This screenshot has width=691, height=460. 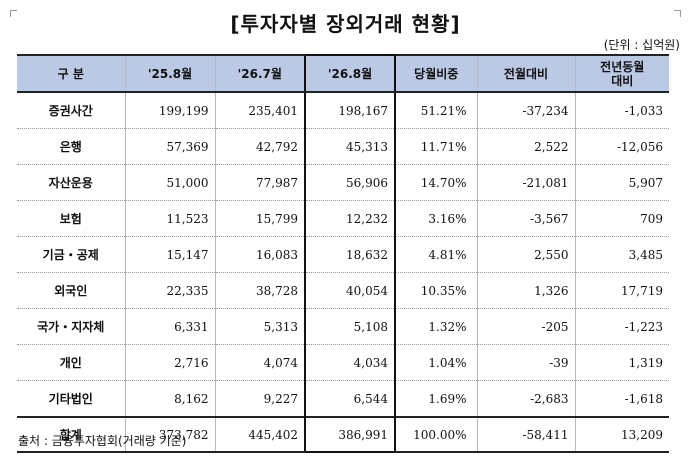 I want to click on cell-mom: -39, so click(x=526, y=362).